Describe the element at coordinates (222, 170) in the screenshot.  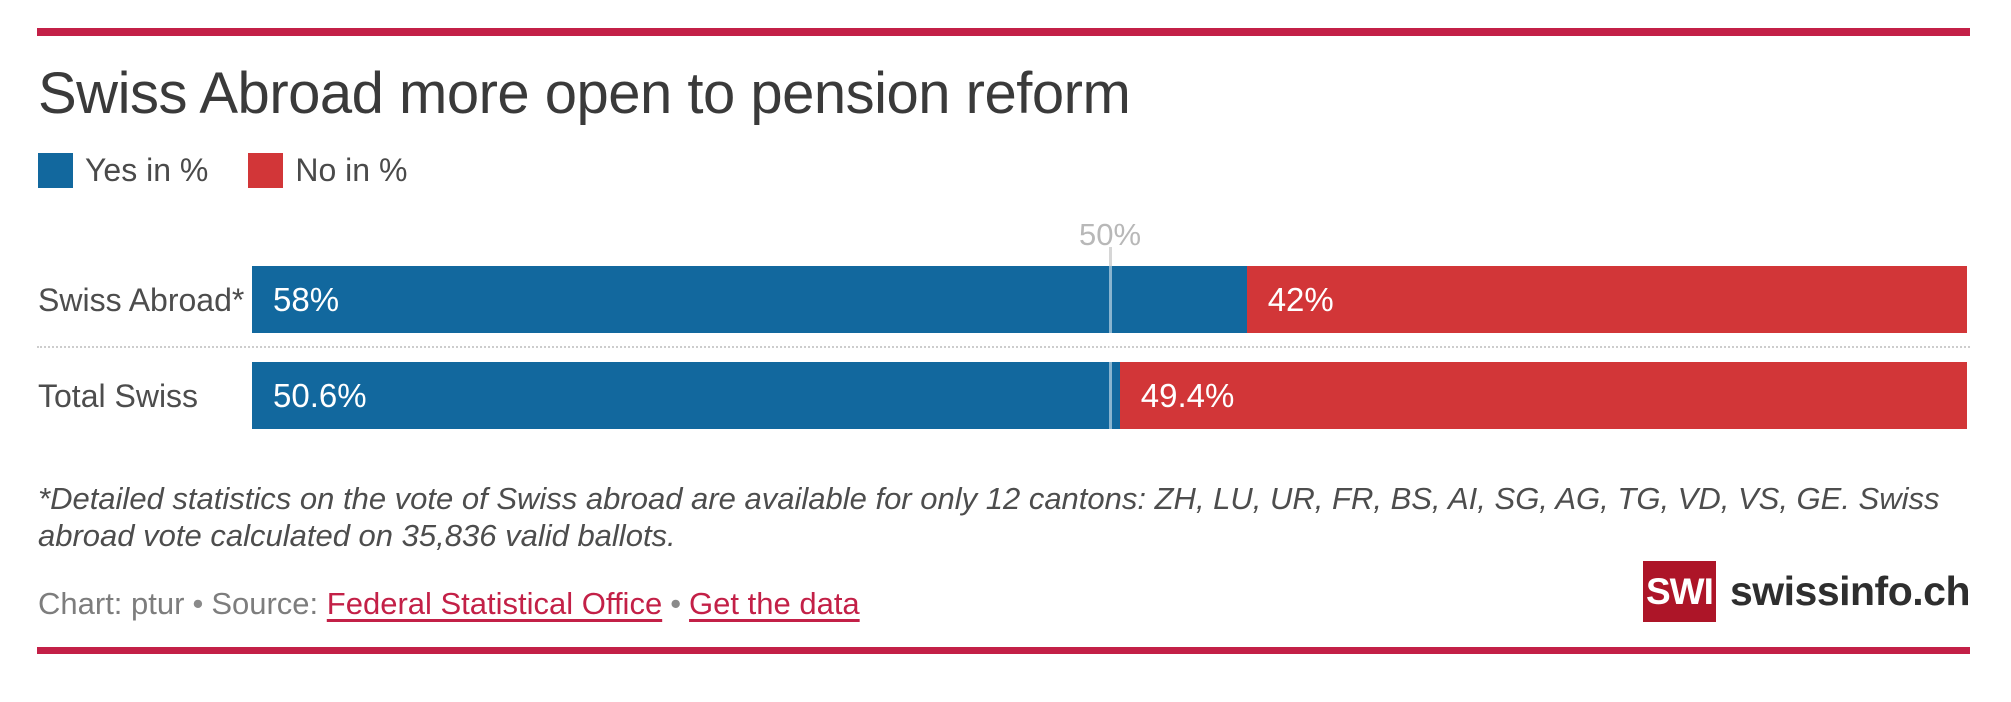
I see `legend: Yes in % No in %` at that location.